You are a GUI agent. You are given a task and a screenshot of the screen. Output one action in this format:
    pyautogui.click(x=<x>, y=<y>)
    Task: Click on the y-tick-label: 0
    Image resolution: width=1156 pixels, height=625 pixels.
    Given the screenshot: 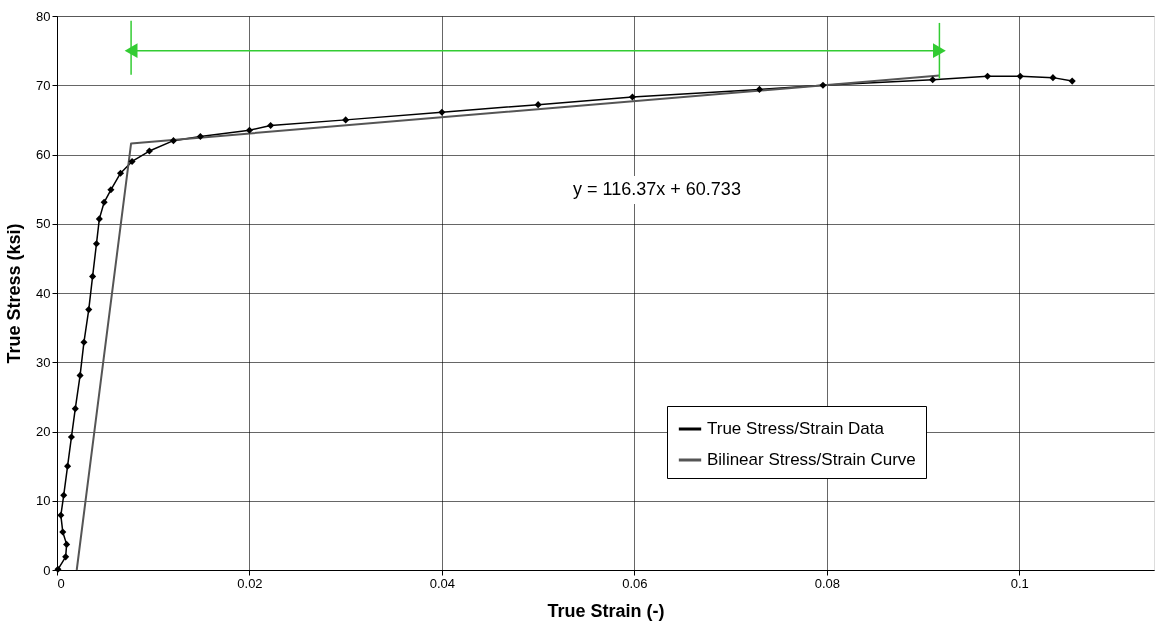 What is the action you would take?
    pyautogui.click(x=47, y=570)
    